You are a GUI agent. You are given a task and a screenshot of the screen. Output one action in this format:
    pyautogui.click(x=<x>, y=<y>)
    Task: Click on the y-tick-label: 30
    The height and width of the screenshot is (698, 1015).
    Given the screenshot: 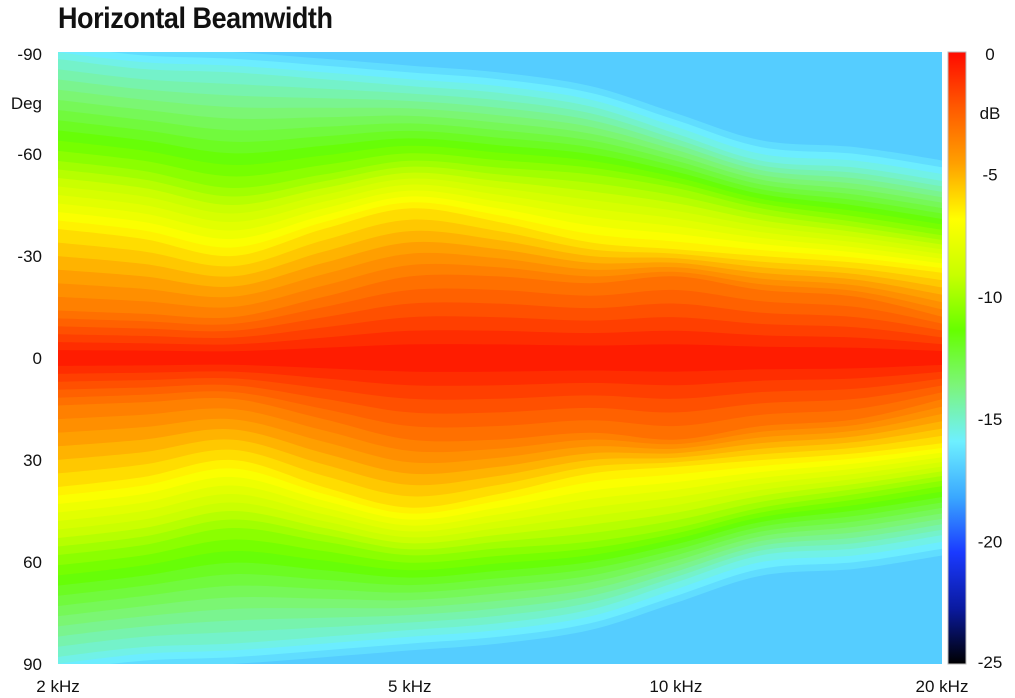 What is the action you would take?
    pyautogui.click(x=32, y=460)
    